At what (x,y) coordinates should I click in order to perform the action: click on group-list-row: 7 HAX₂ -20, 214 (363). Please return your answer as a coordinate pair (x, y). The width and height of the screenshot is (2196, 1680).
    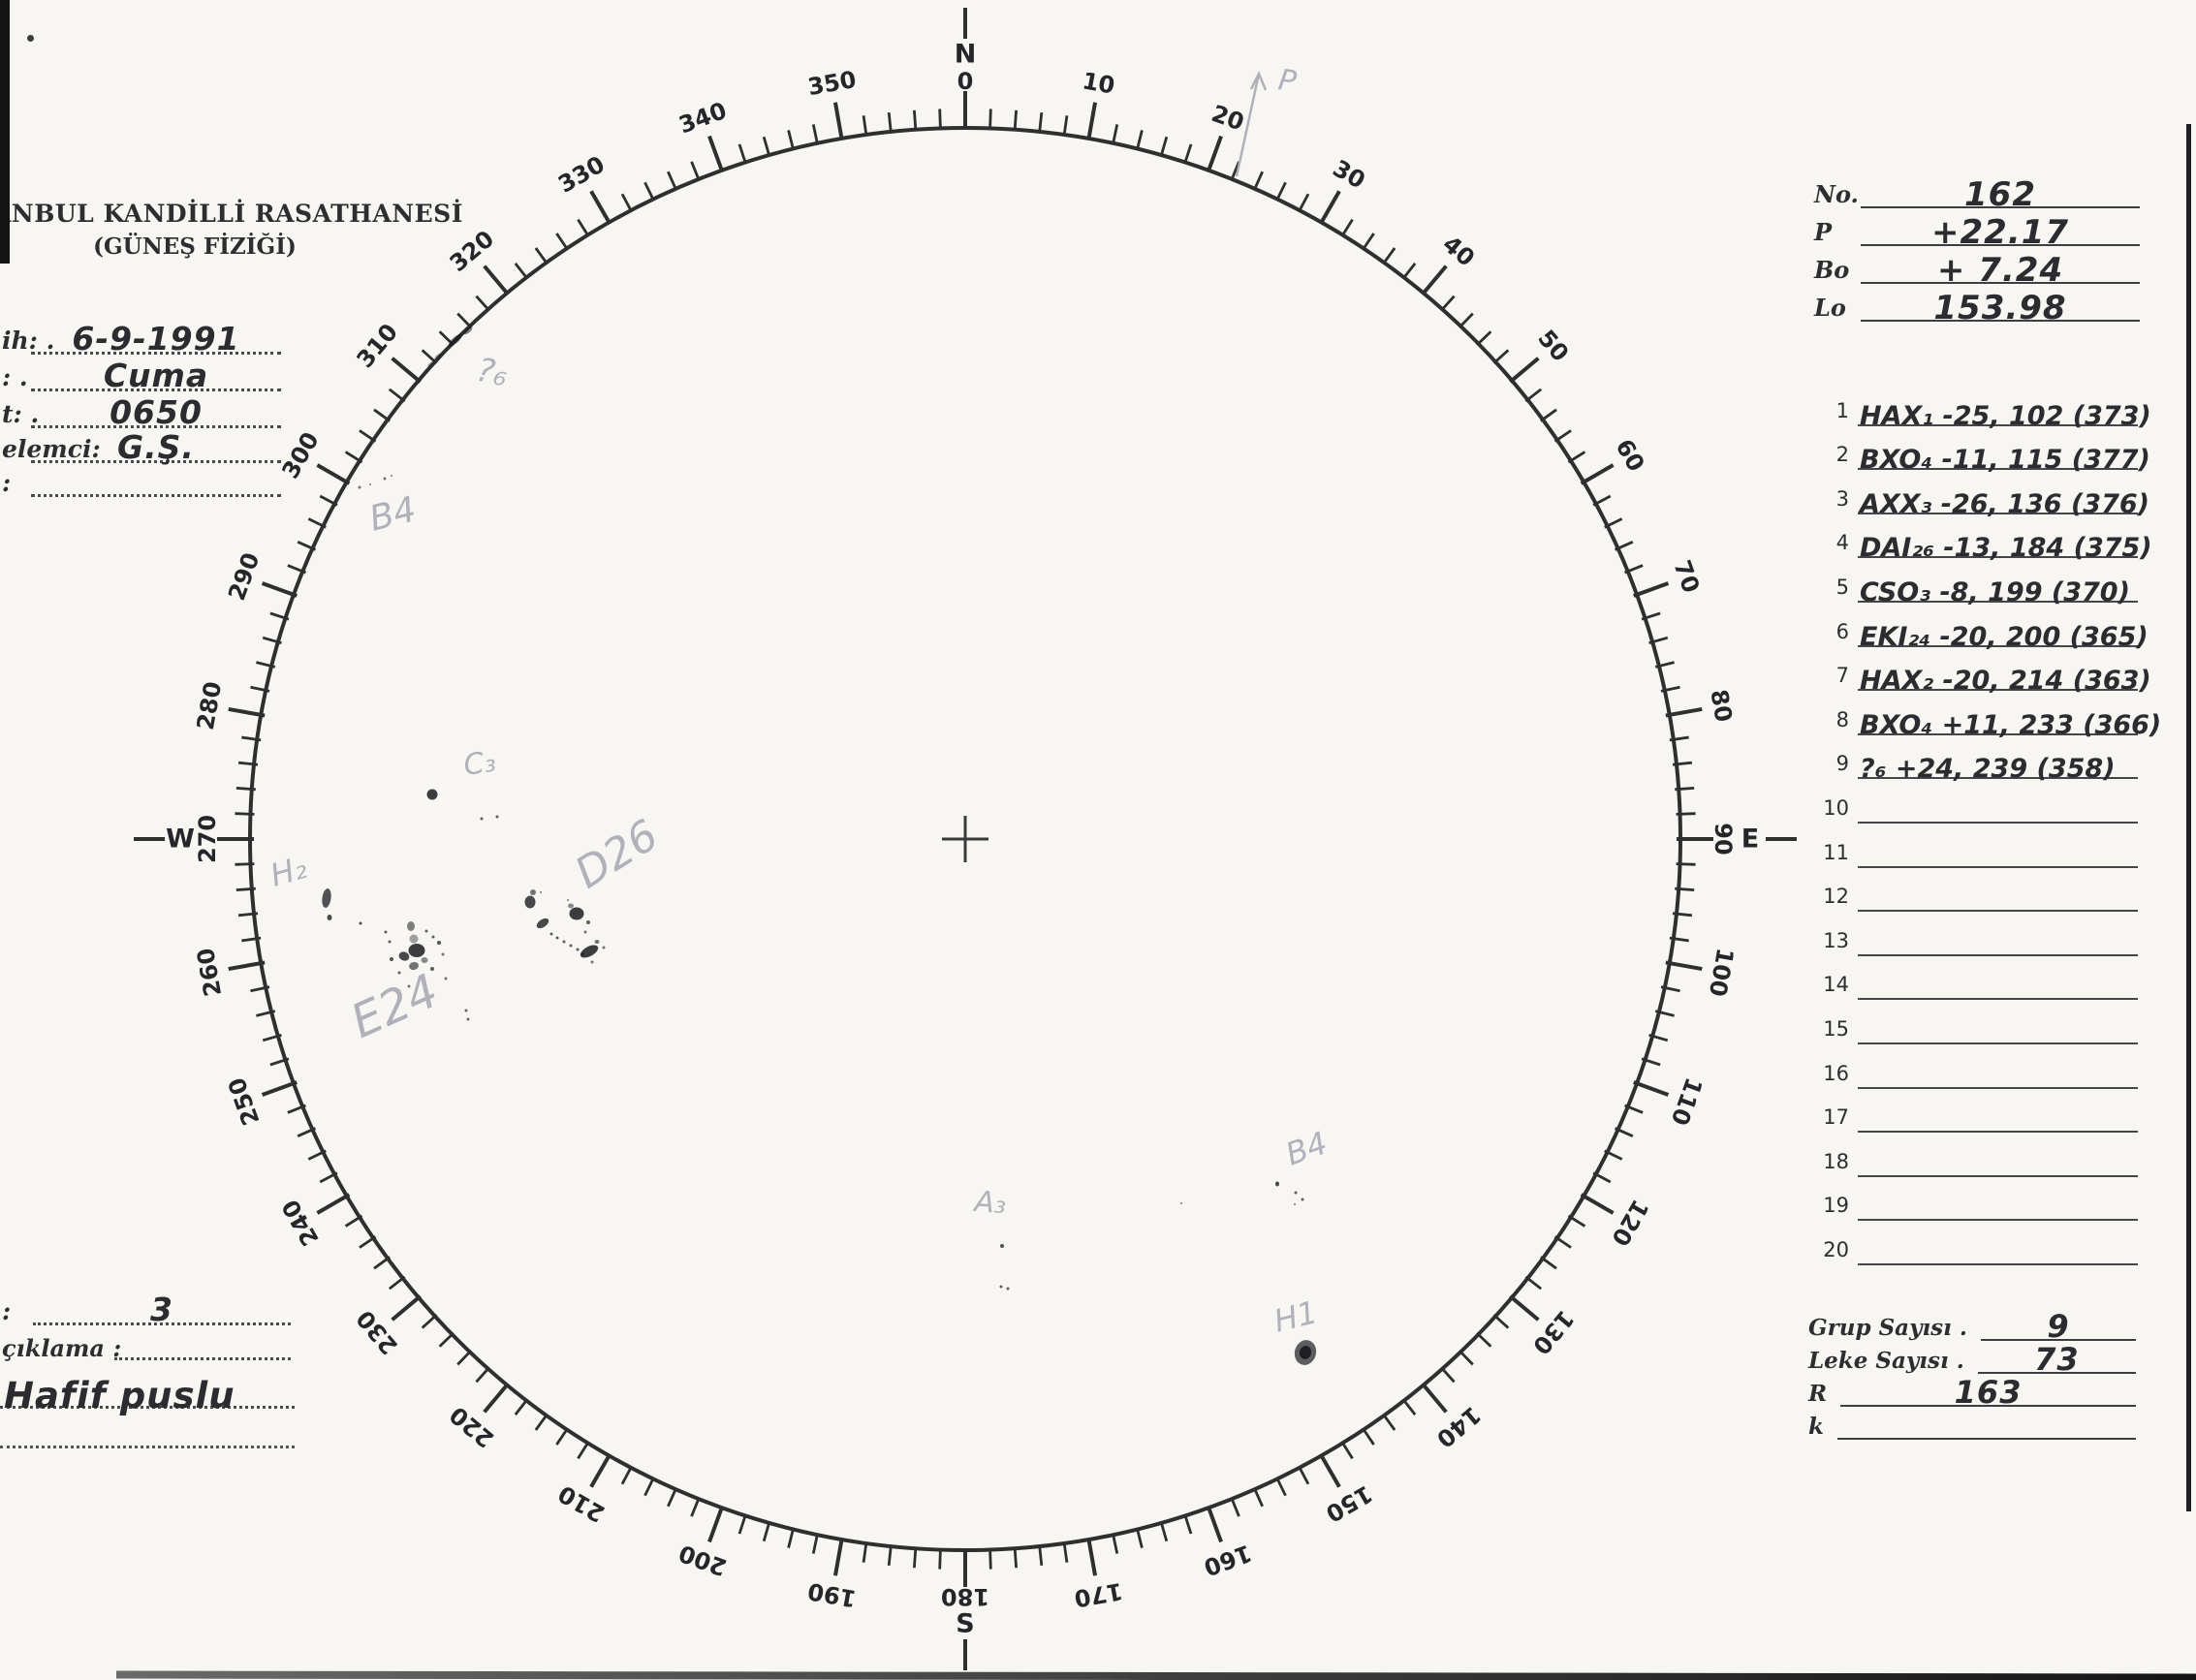
    Looking at the image, I should click on (1985, 670).